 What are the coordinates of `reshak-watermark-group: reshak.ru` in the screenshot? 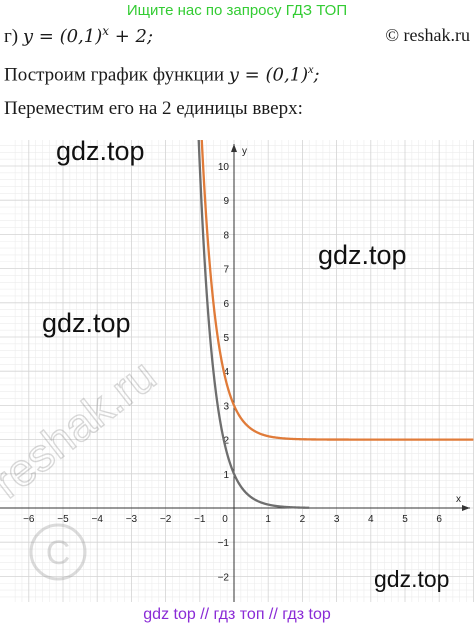 It's located at (83, 428).